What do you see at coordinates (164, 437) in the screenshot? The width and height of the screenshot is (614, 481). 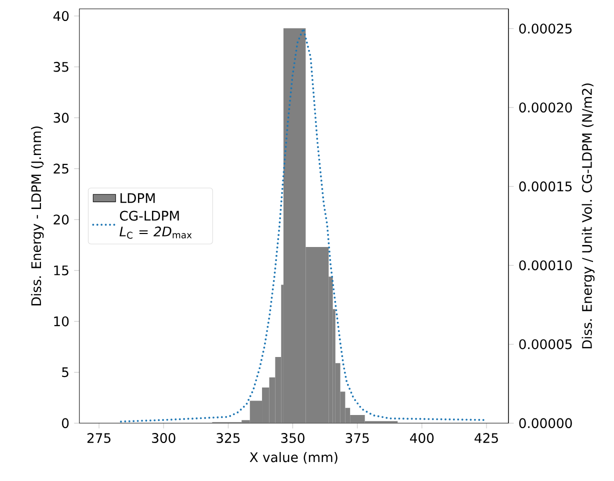 I see `x-tick-label: 300` at bounding box center [164, 437].